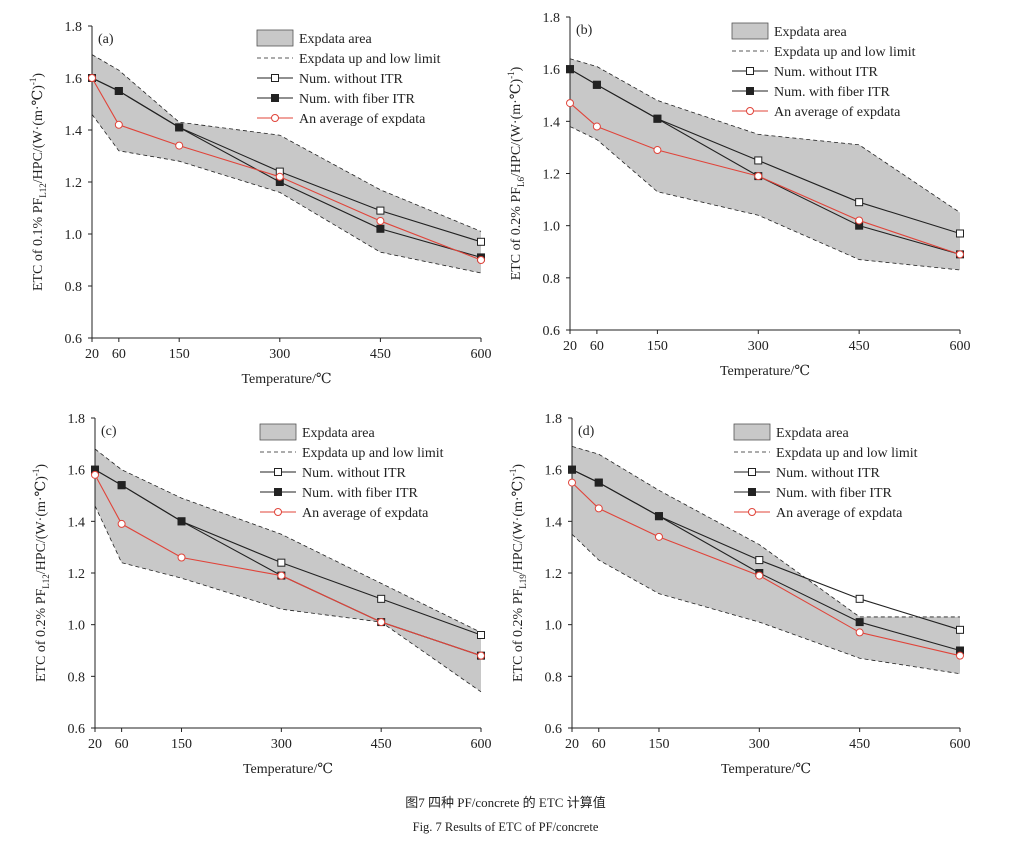 This screenshot has width=1011, height=853. Describe the element at coordinates (106, 39) in the screenshot. I see `panel-label: (a)` at that location.